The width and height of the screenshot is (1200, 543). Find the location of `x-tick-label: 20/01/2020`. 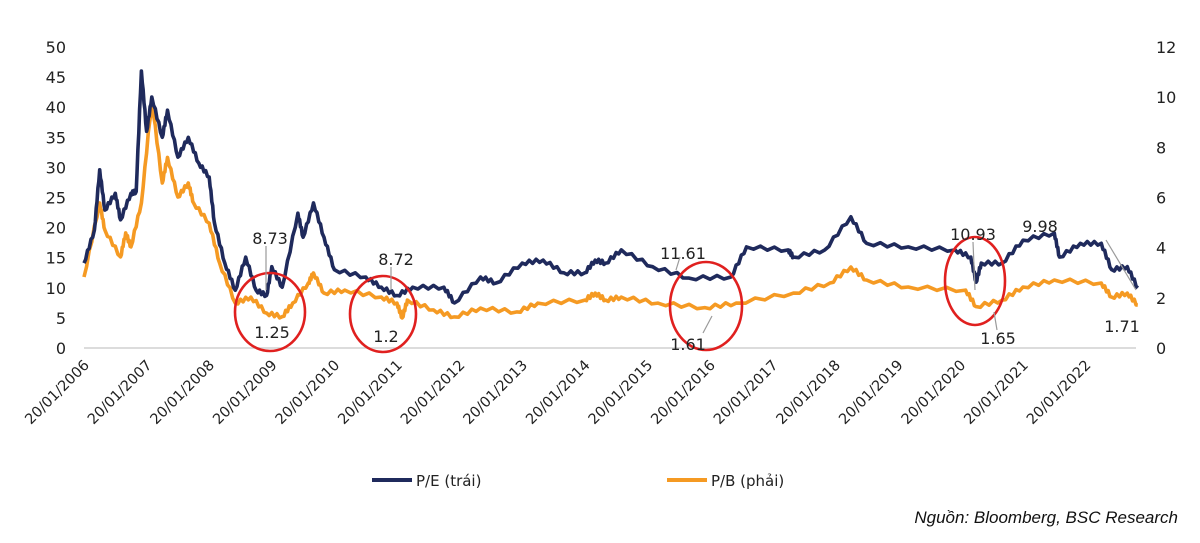

x-tick-label: 20/01/2020 is located at coordinates (934, 393).